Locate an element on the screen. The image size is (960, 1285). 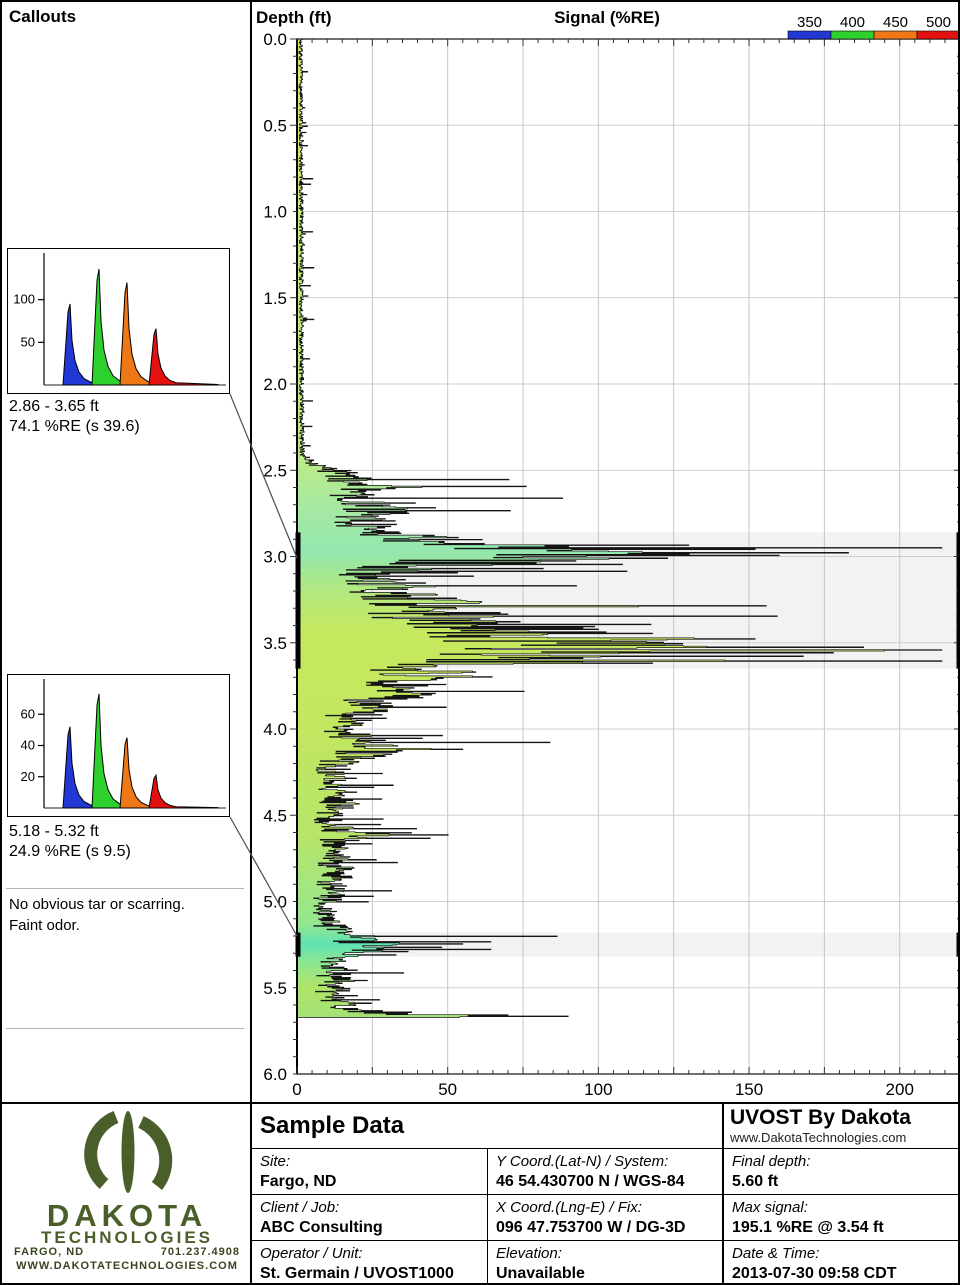
svg-text: 5.5 is located at coordinates (275, 988).